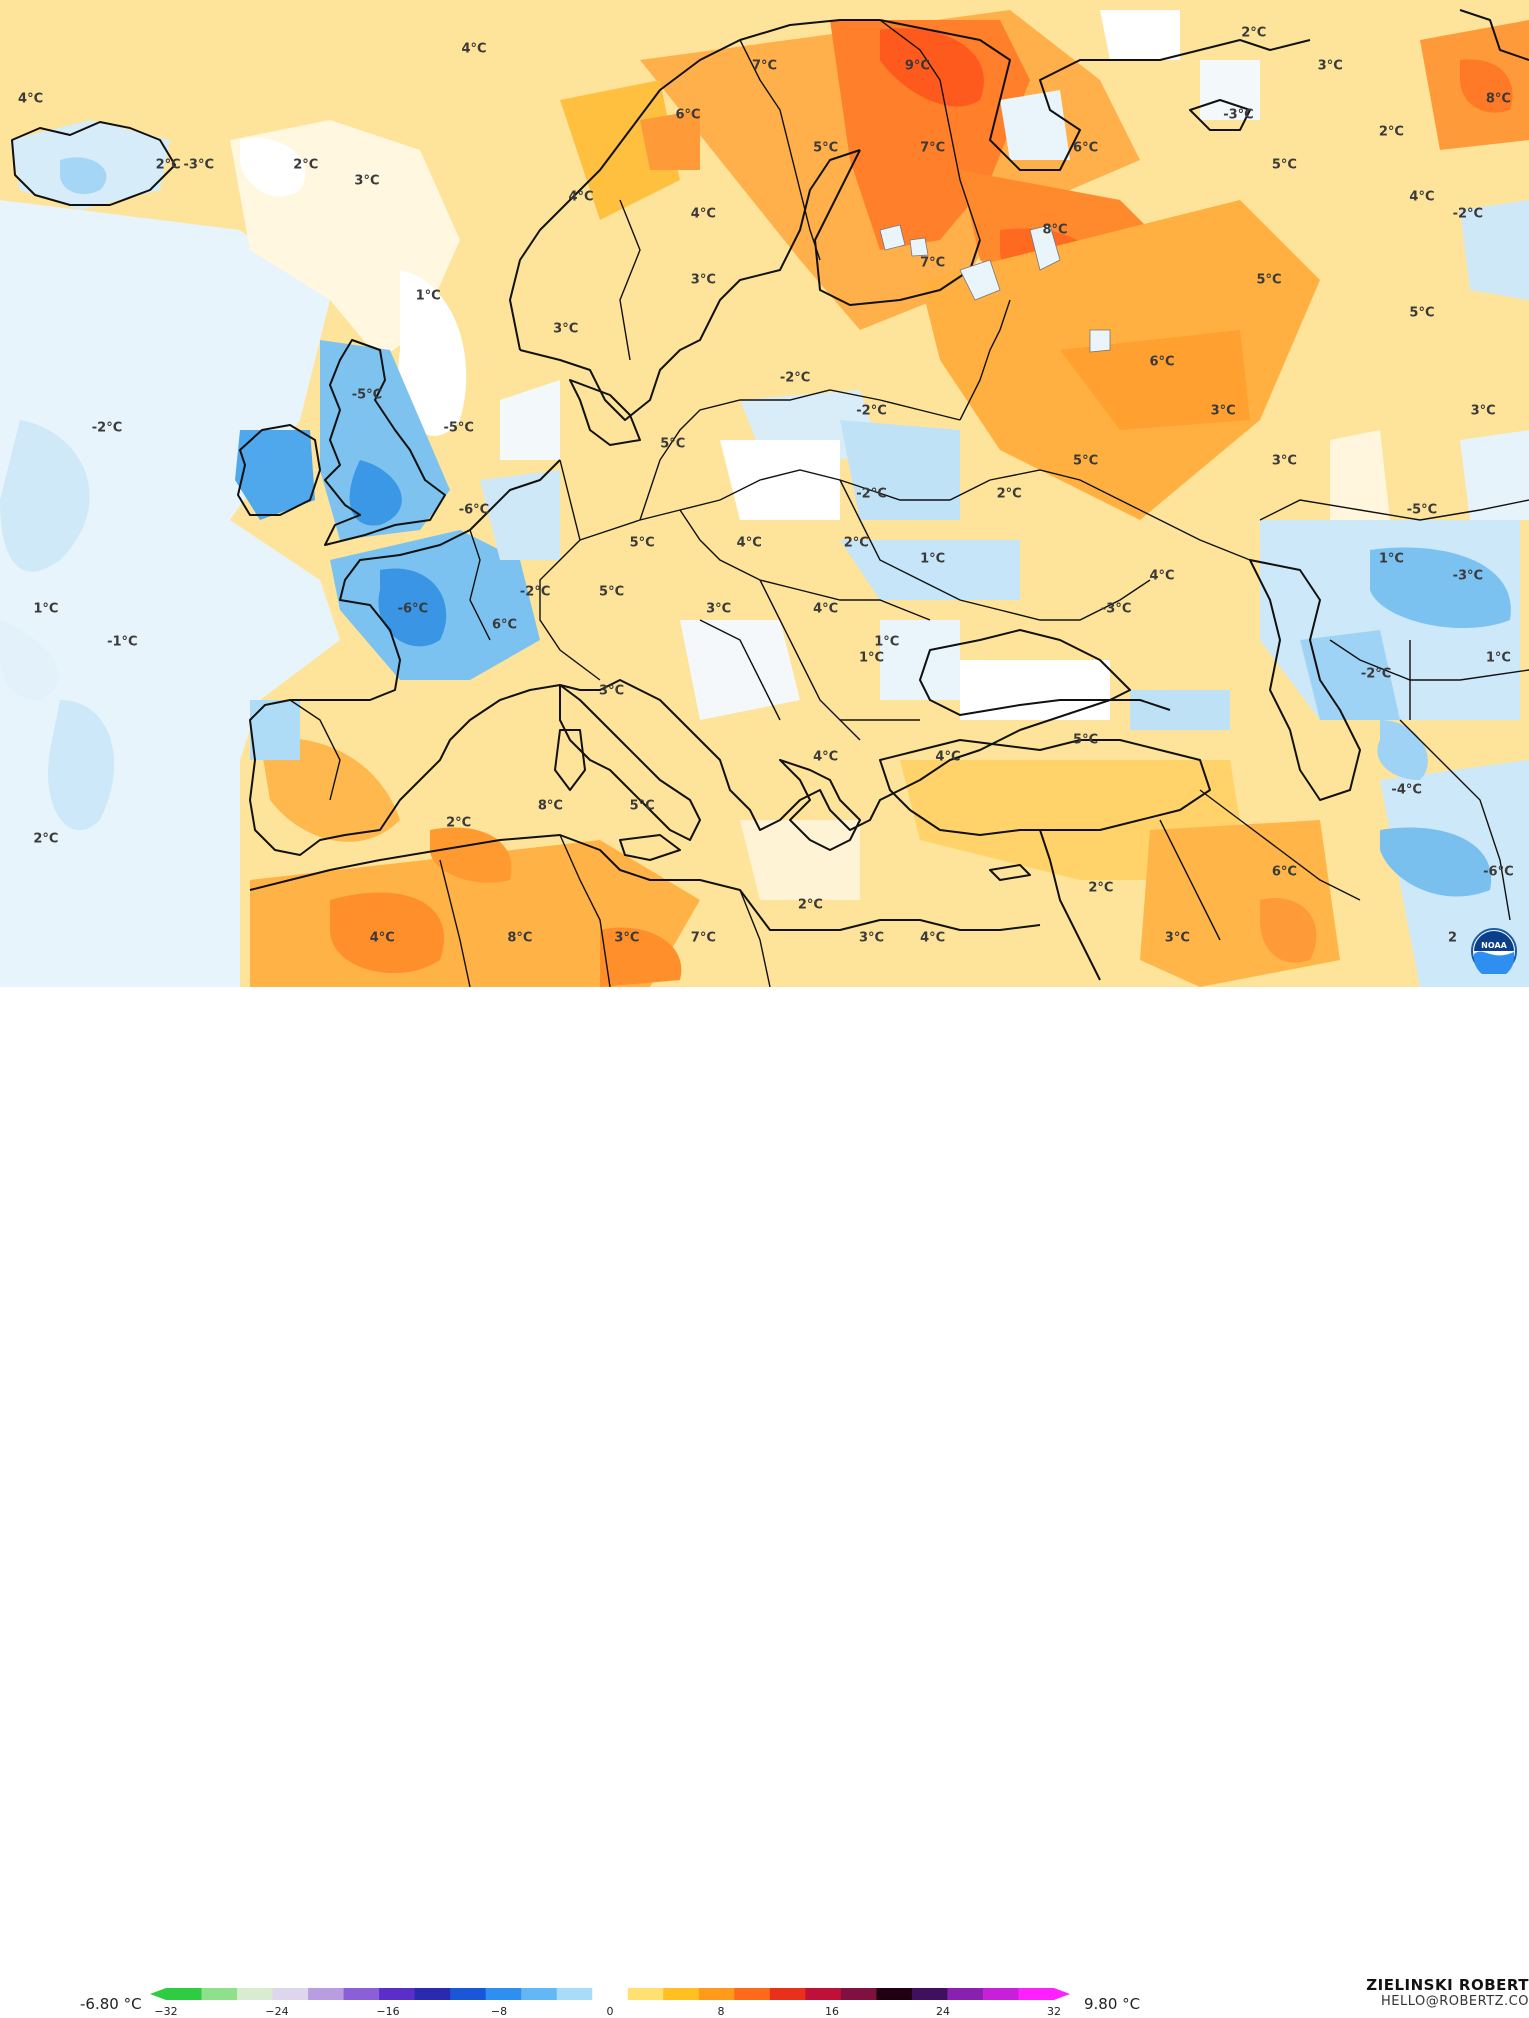 The image size is (1529, 2018). Describe the element at coordinates (1062, 1994) in the screenshot. I see `colorbar-max-arrow` at that location.